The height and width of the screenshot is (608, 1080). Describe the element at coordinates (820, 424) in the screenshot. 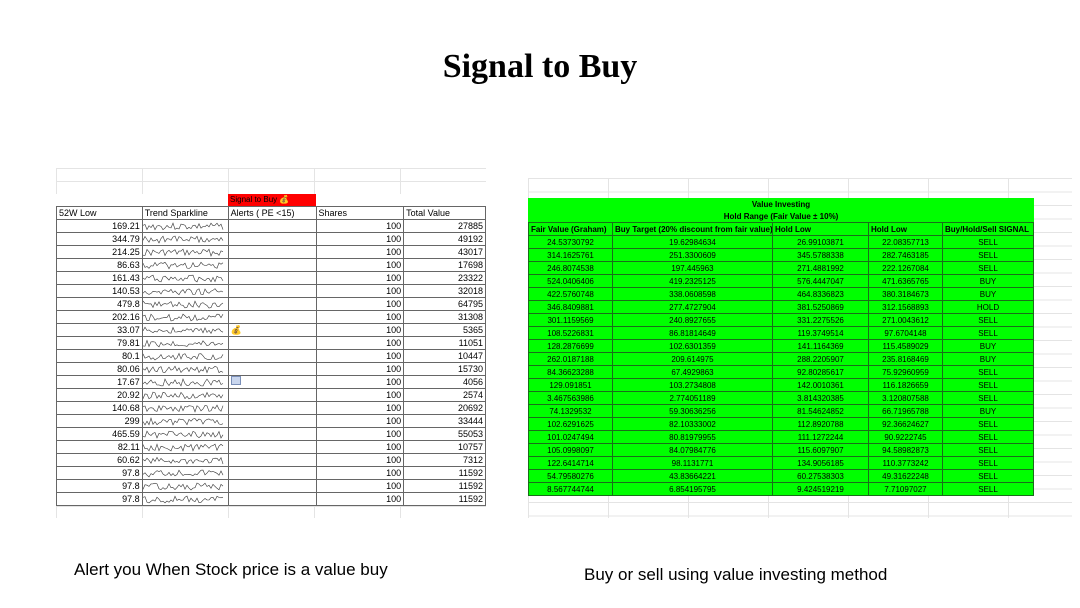

I see `value-cell: 112.8920788` at that location.